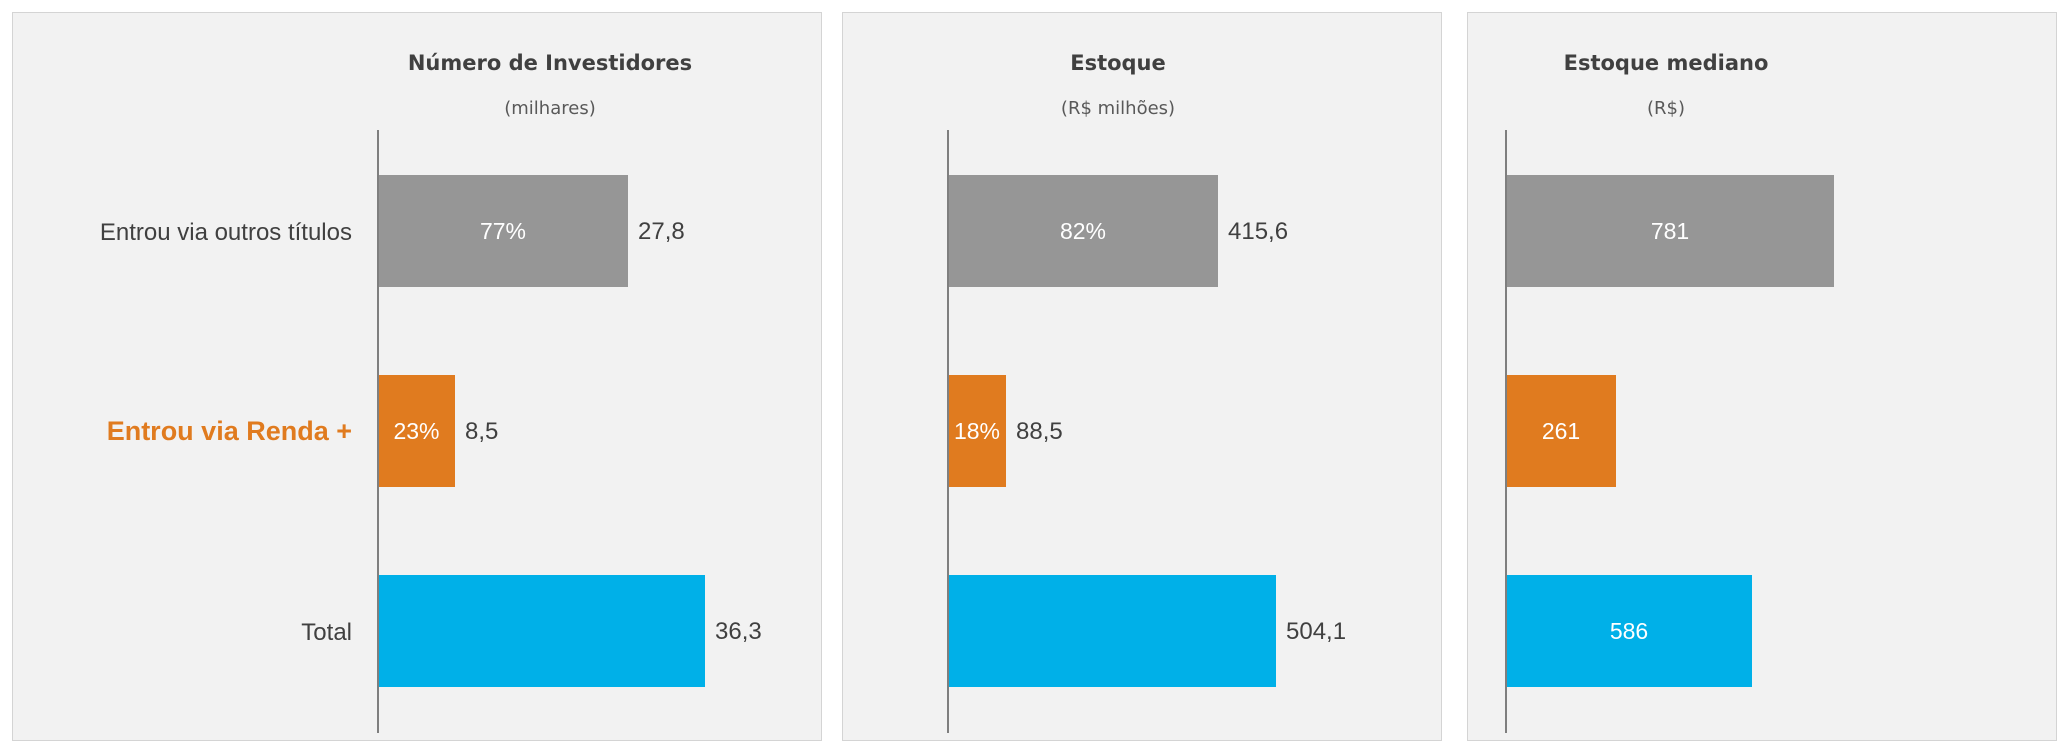  What do you see at coordinates (229, 431) in the screenshot?
I see `category-label-1: Entrou via Renda +` at bounding box center [229, 431].